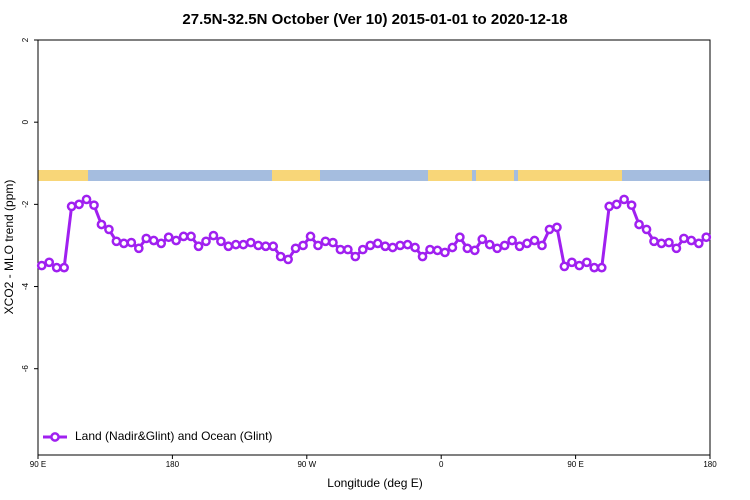  What do you see at coordinates (306, 464) in the screenshot?
I see `x-tick-label: 90 W` at bounding box center [306, 464].